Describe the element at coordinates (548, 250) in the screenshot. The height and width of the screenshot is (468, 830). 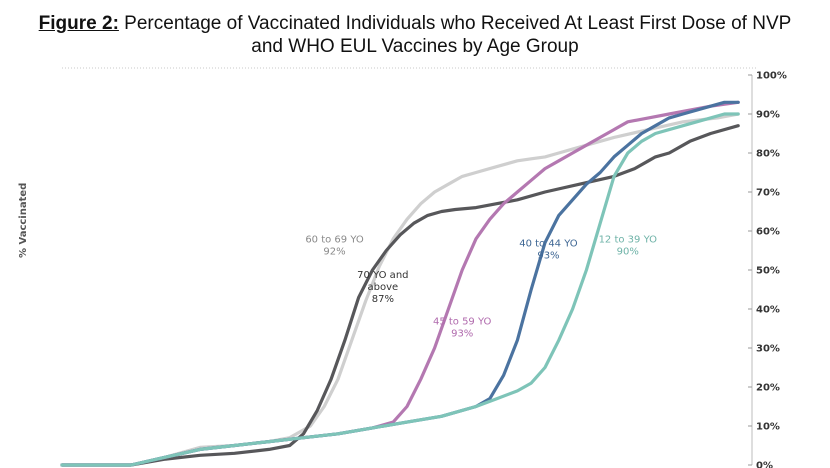
I see `series-label: 40 to 44 YO 93%` at that location.